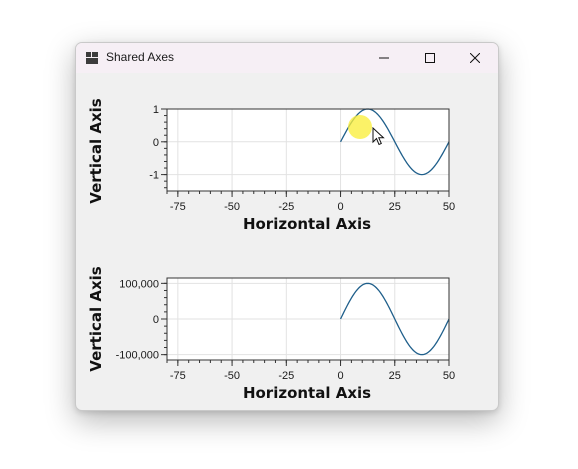 This screenshot has height=469, width=578. I want to click on mouse-pointer-icon, so click(378, 136).